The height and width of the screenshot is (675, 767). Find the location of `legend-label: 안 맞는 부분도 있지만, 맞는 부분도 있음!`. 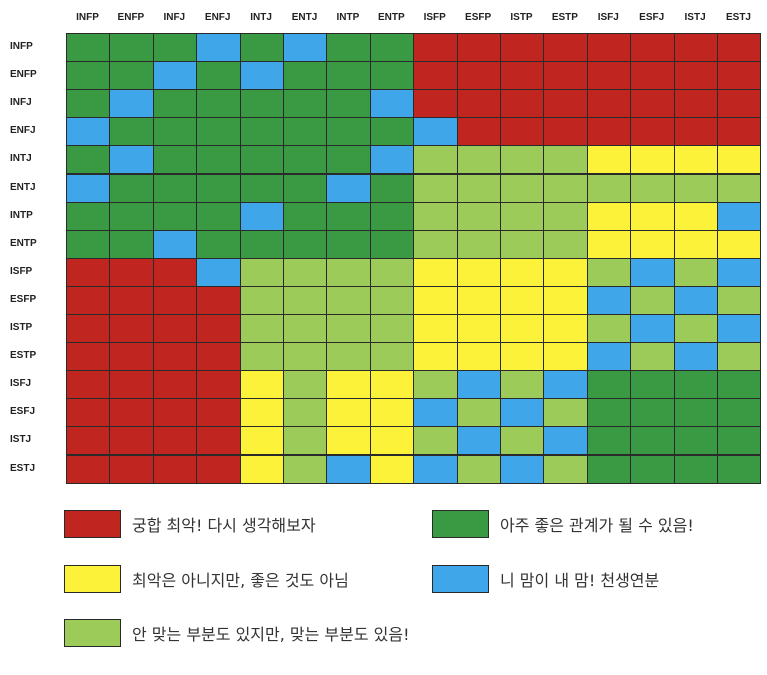

legend-label: 안 맞는 부분도 있지만, 맞는 부분도 있음! is located at coordinates (271, 634).